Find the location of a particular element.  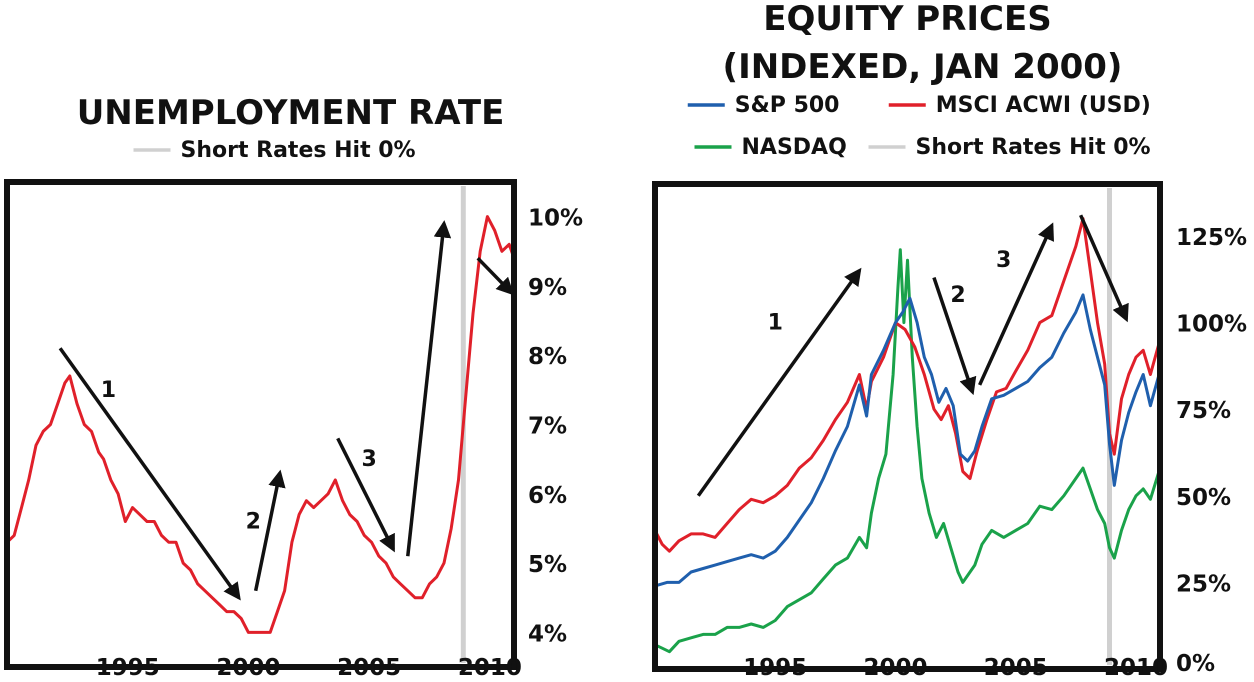

y-tick-label: 4% is located at coordinates (547, 634).